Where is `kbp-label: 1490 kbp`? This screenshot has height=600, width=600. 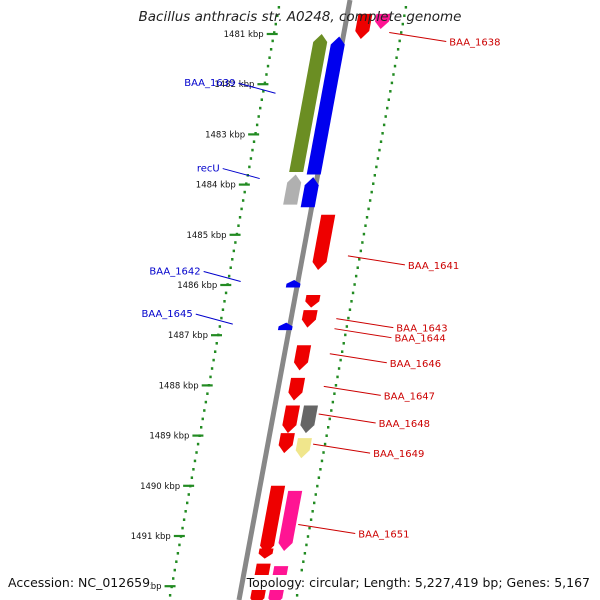 kbp-label: 1490 kbp is located at coordinates (160, 487).